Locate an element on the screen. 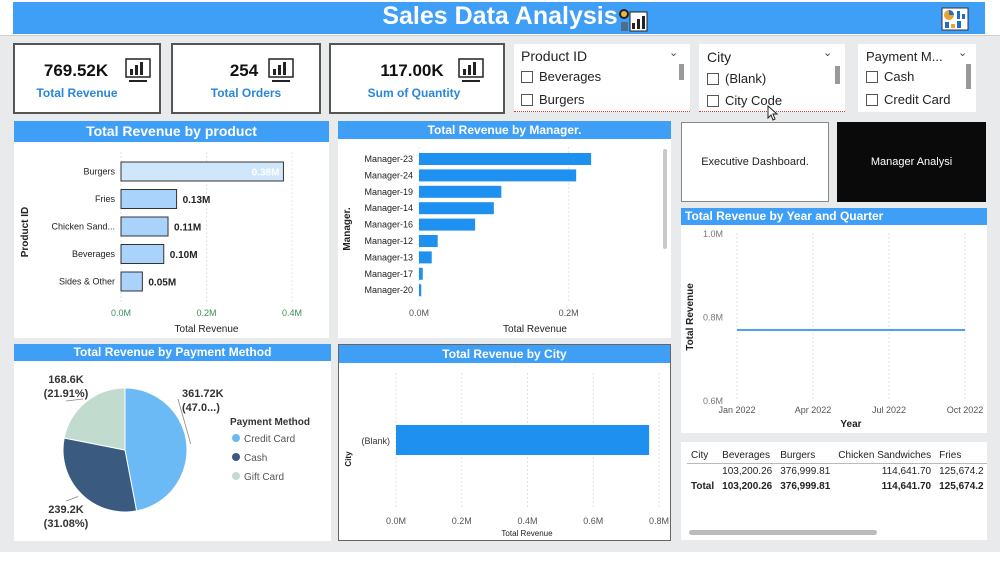 Image resolution: width=1000 pixels, height=571 pixels. y-axis-title: City is located at coordinates (348, 459).